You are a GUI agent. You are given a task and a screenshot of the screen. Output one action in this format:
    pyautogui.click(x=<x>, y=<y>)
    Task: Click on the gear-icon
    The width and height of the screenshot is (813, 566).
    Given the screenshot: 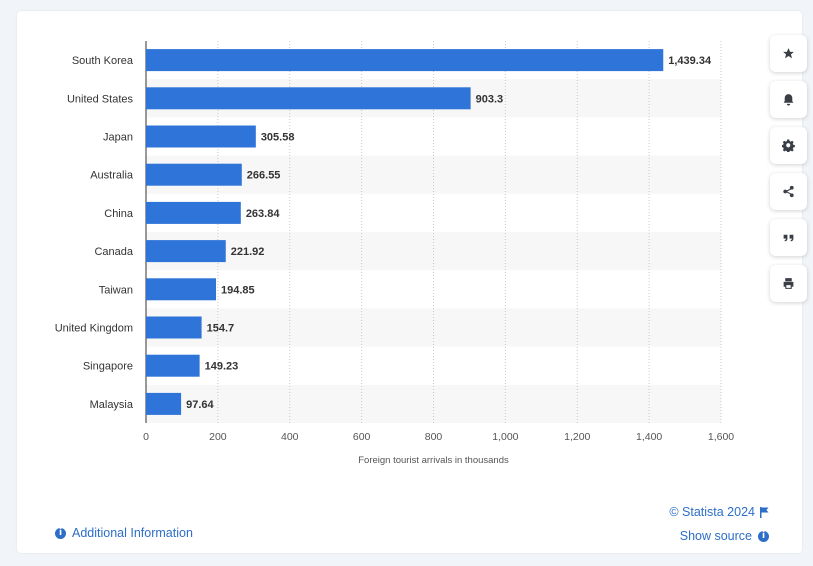 What is the action you would take?
    pyautogui.click(x=788, y=145)
    